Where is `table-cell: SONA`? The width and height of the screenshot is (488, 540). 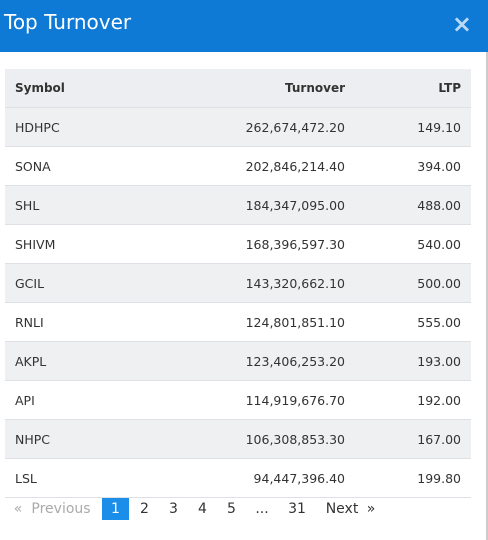
table-cell: SONA is located at coordinates (33, 166).